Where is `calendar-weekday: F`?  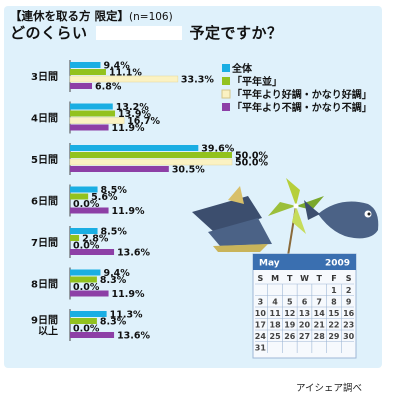 calendar-weekday: F is located at coordinates (333, 278).